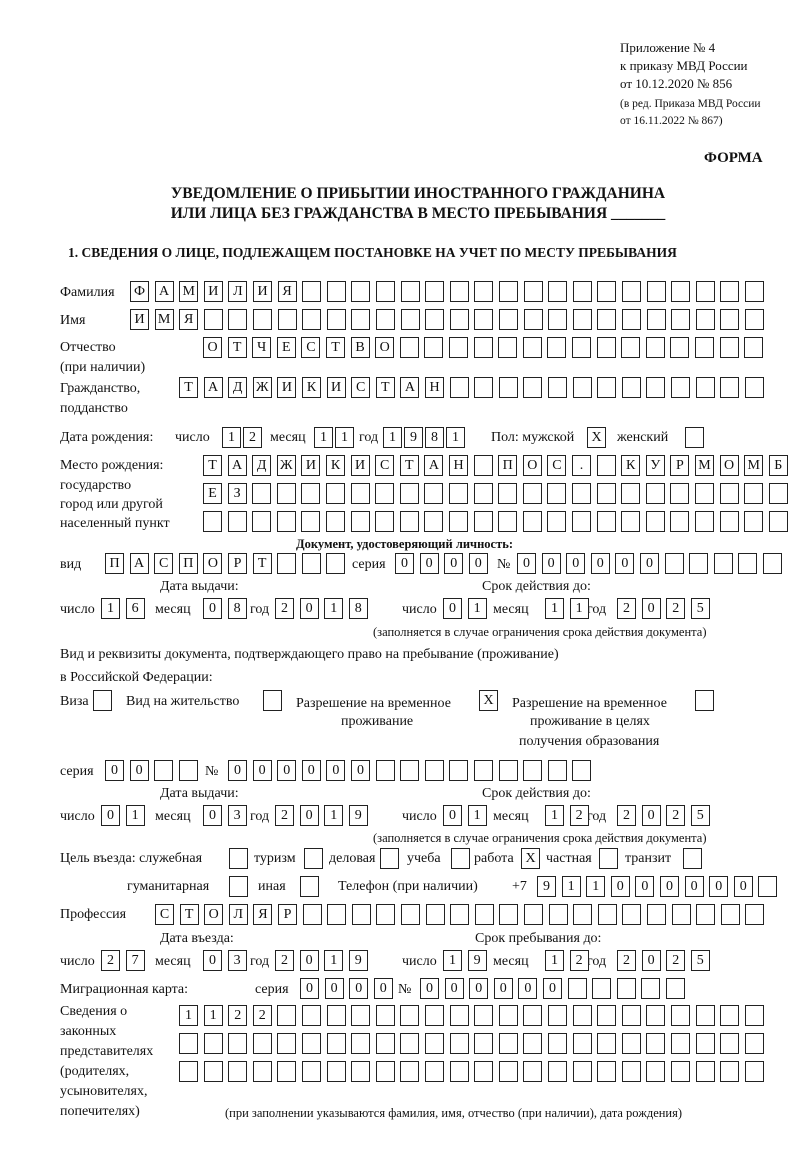  I want to click on id-issue-year-cell: 2, so click(284, 608).